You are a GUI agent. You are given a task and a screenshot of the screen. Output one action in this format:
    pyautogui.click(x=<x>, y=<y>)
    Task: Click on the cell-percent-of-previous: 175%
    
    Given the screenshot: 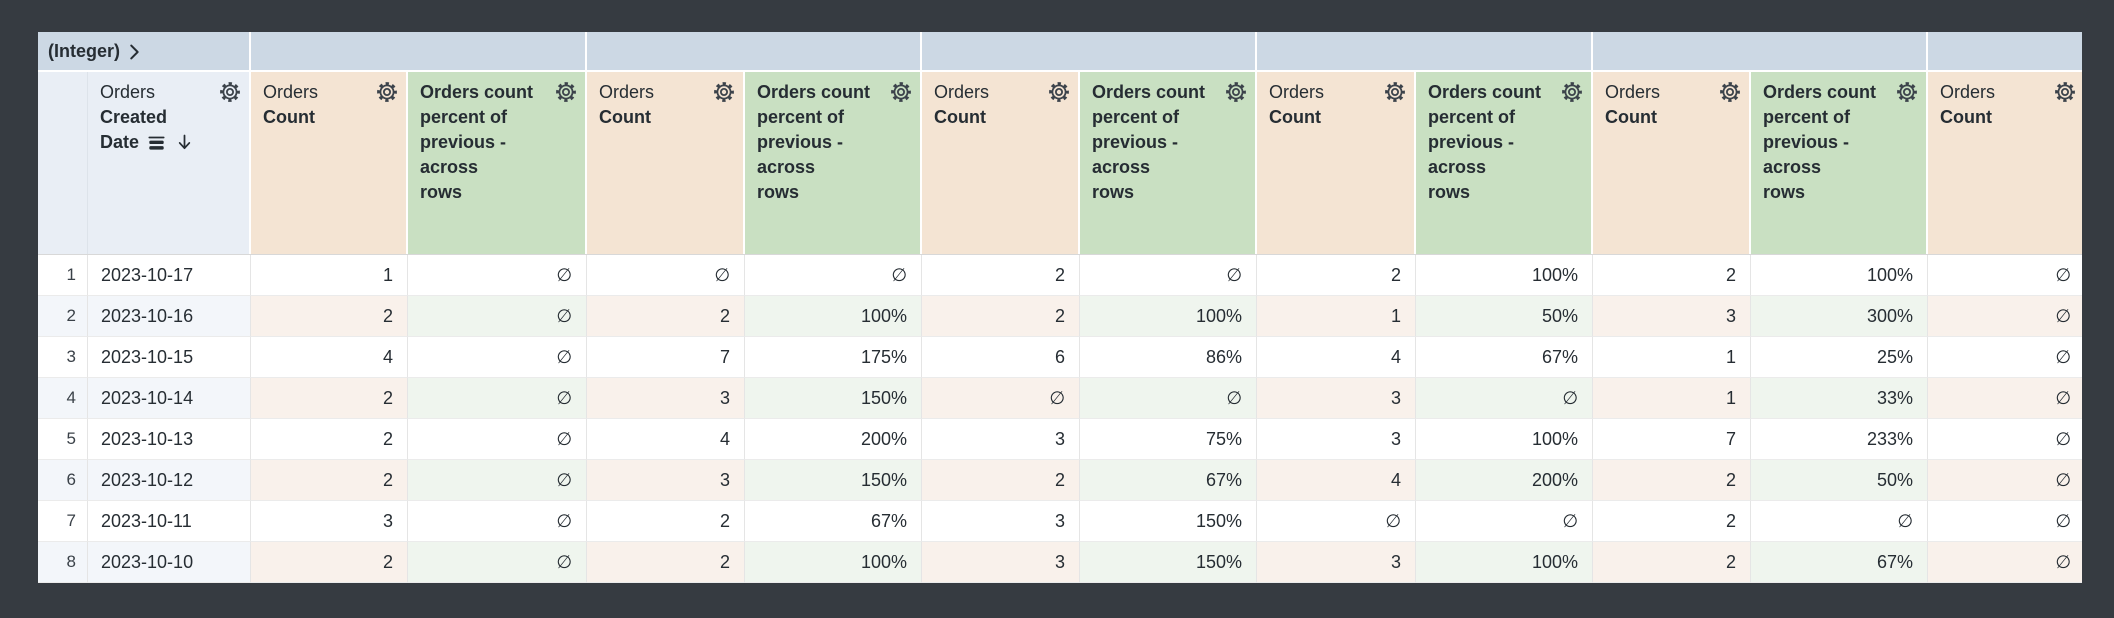 What is the action you would take?
    pyautogui.click(x=833, y=357)
    